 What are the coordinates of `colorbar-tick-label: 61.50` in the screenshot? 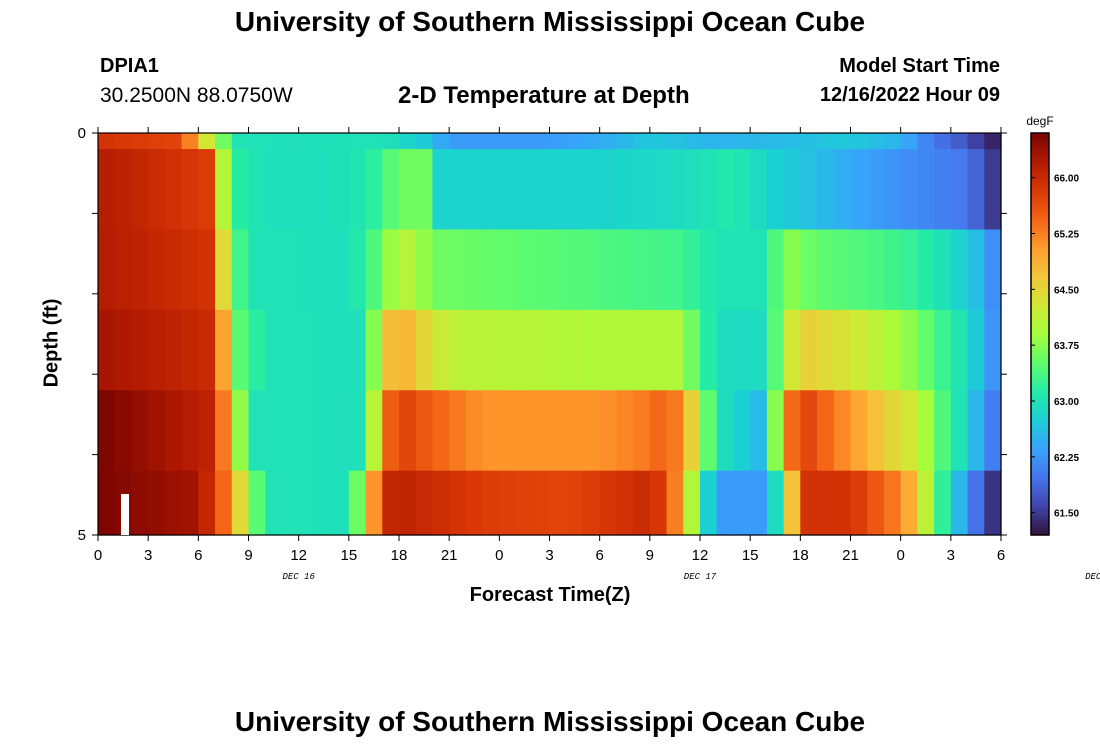 It's located at (1066, 514).